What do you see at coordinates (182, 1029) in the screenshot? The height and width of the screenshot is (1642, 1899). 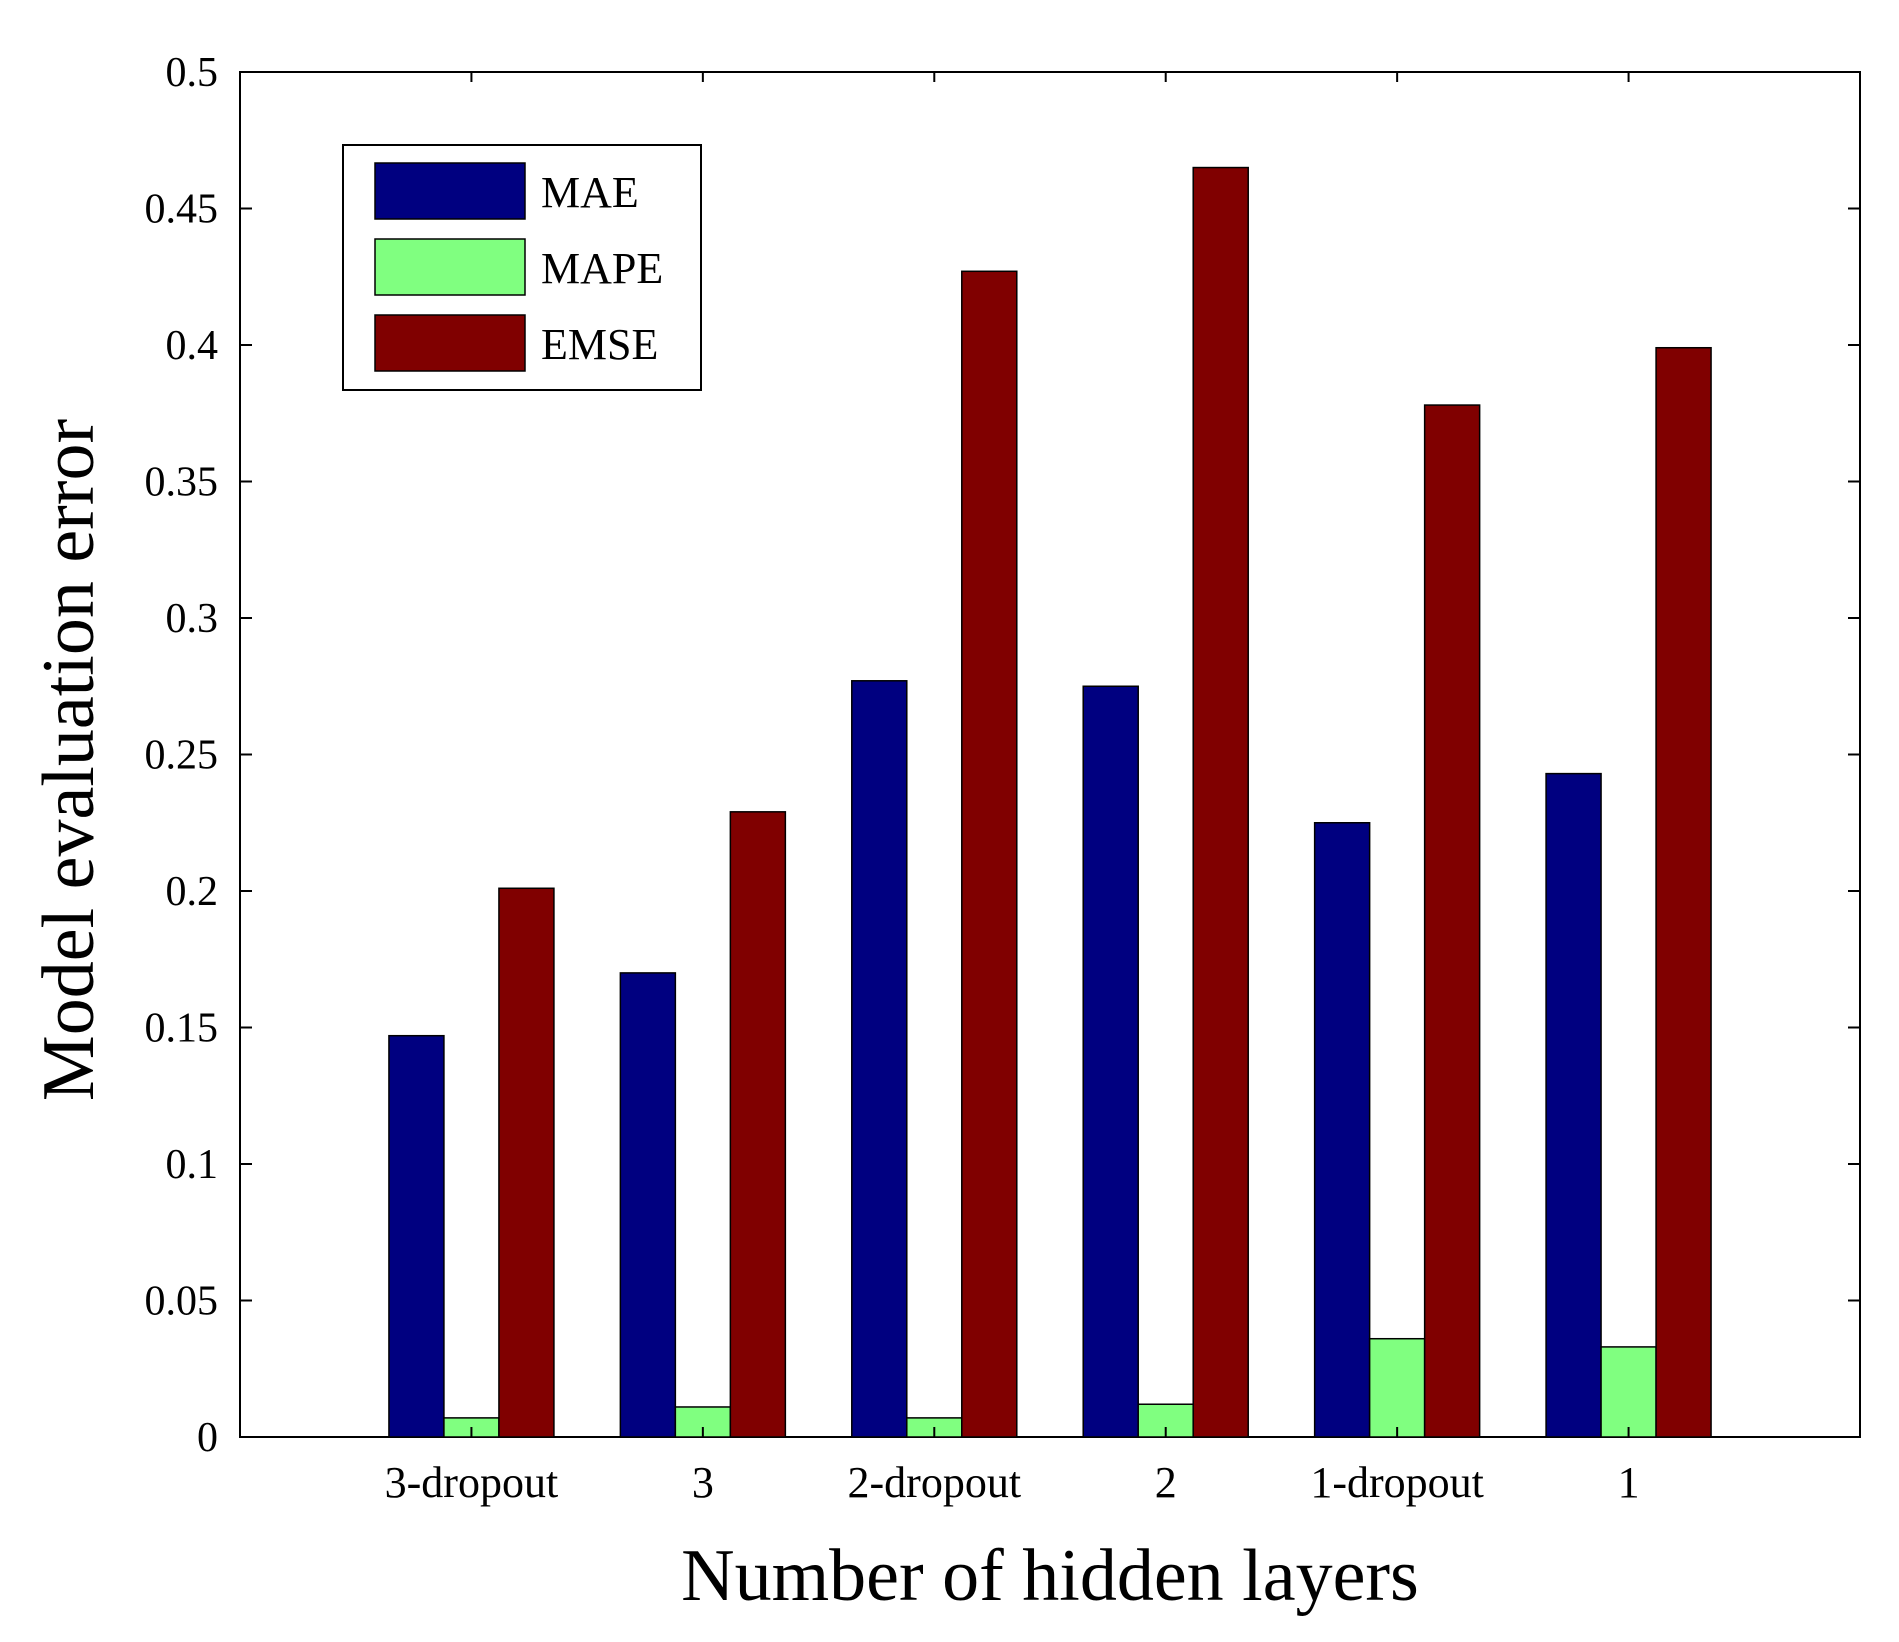 I see `y-tick-label: 0.15` at bounding box center [182, 1029].